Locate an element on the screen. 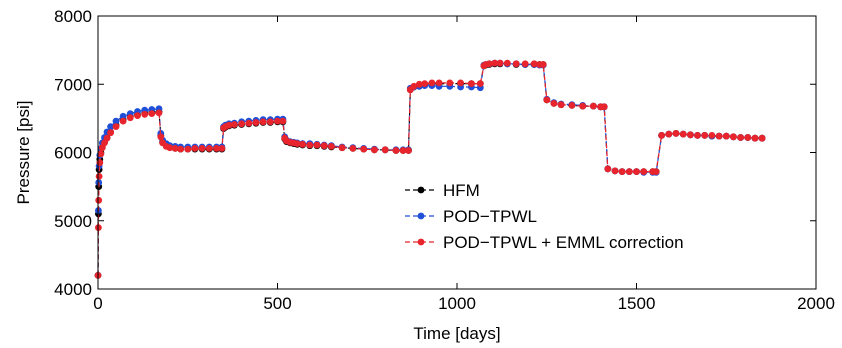 Image resolution: width=842 pixels, height=348 pixels. legend-entry-pod-tpwl: POD−TPWL is located at coordinates (471, 216).